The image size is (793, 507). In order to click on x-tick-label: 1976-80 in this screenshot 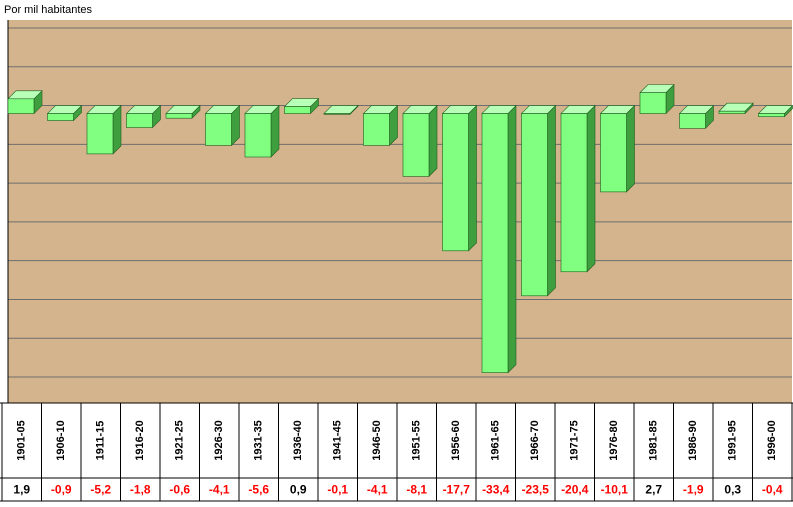, I will do `click(614, 440)`.